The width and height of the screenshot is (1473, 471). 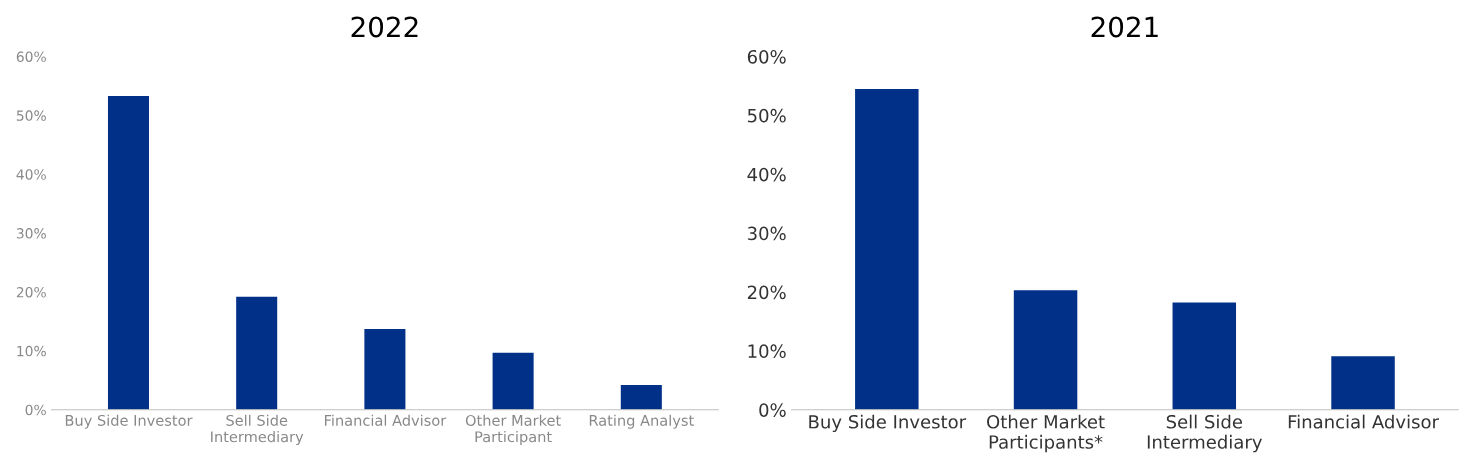 What do you see at coordinates (1046, 433) in the screenshot?
I see `x-tick-label: Other Market Participants*` at bounding box center [1046, 433].